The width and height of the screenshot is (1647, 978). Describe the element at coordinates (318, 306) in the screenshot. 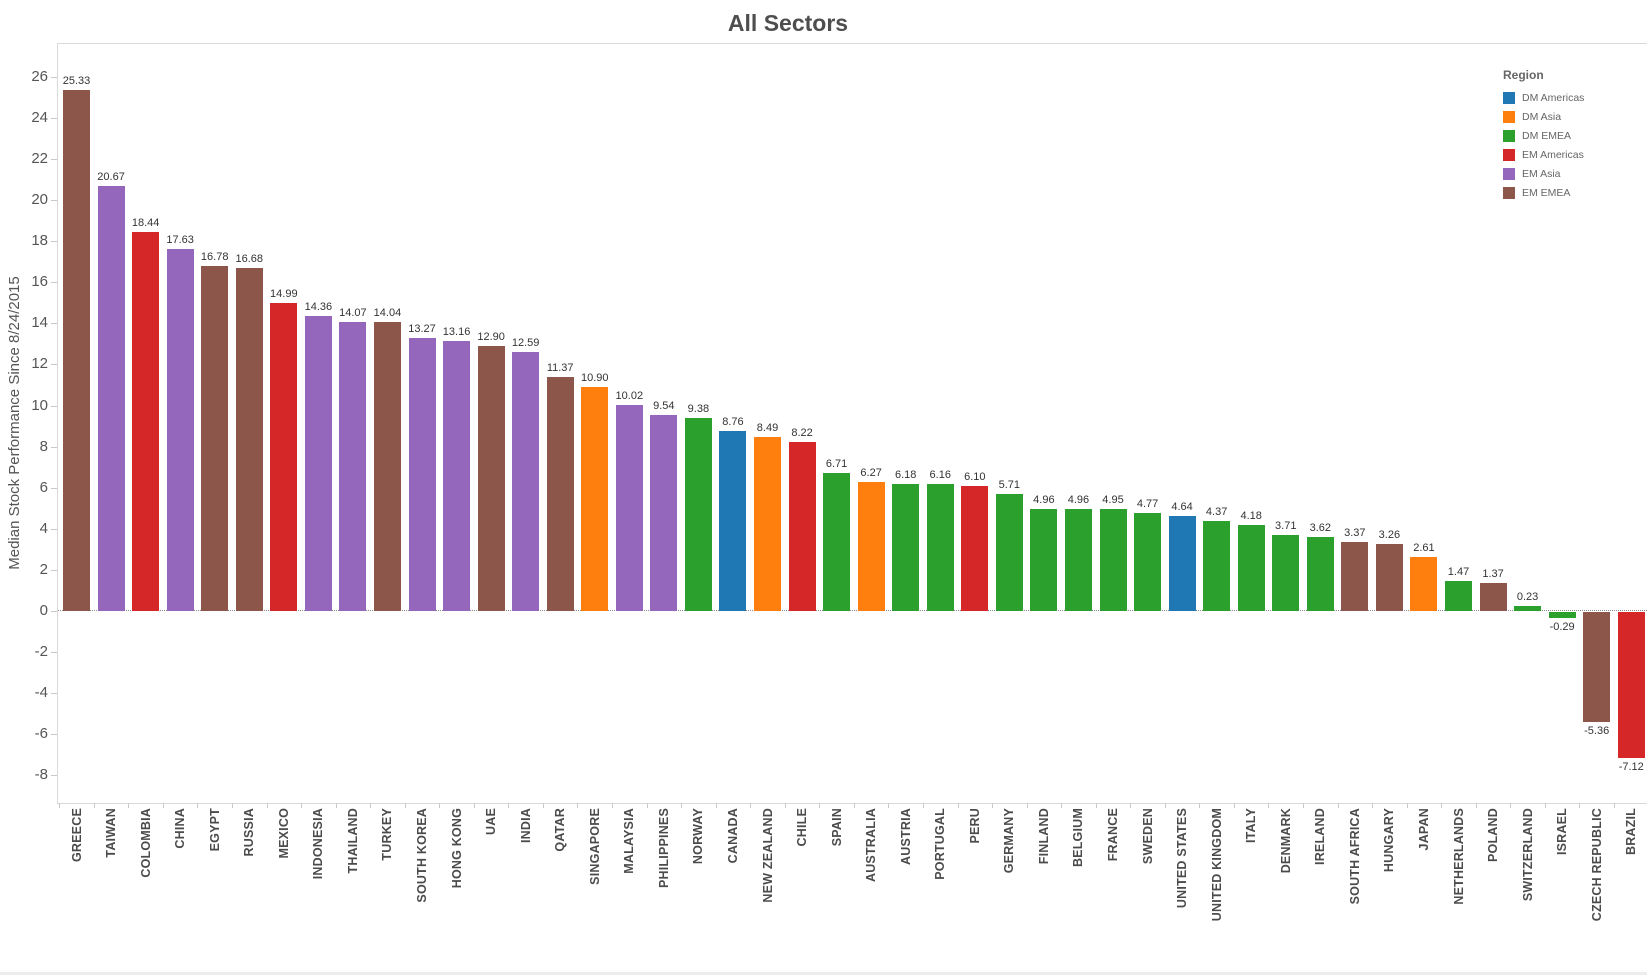

I see `bar-value-label: 14.36` at that location.